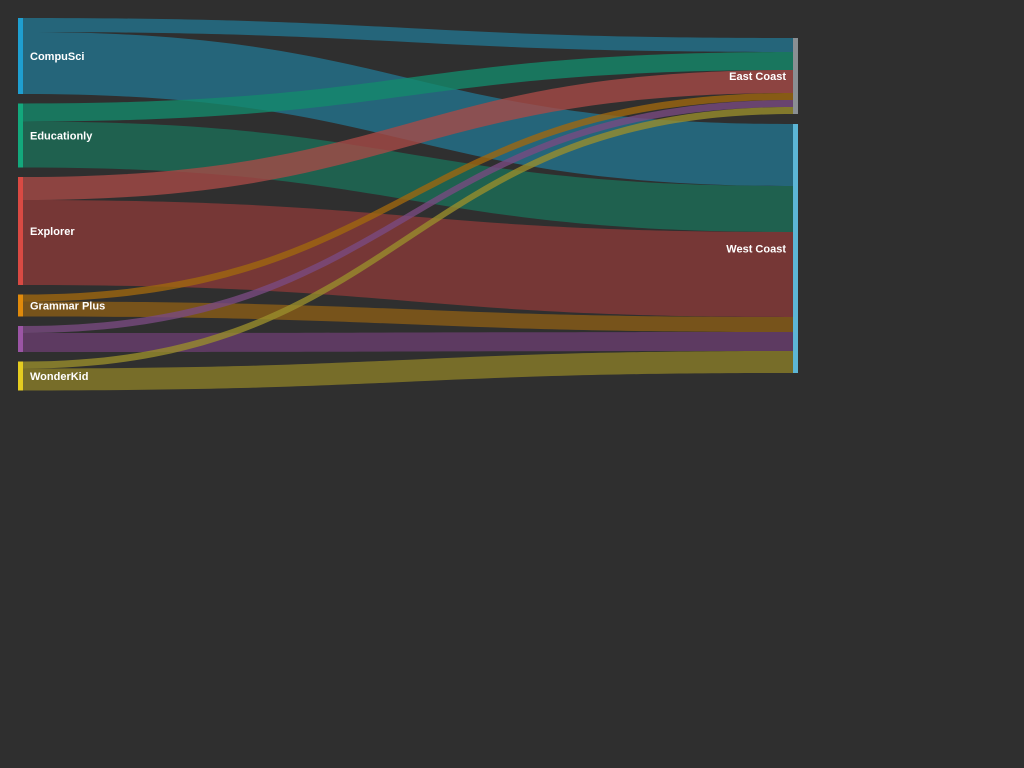 Image resolution: width=1024 pixels, height=768 pixels. Describe the element at coordinates (408, 371) in the screenshot. I see `link-wonderkid-to-west` at that location.